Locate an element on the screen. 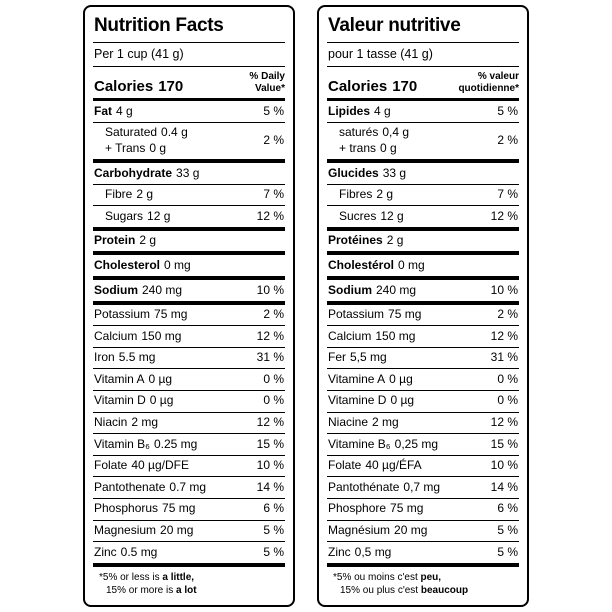 Image resolution: width=612 pixels, height=612 pixels. nutrient-name: Sodium is located at coordinates (116, 289).